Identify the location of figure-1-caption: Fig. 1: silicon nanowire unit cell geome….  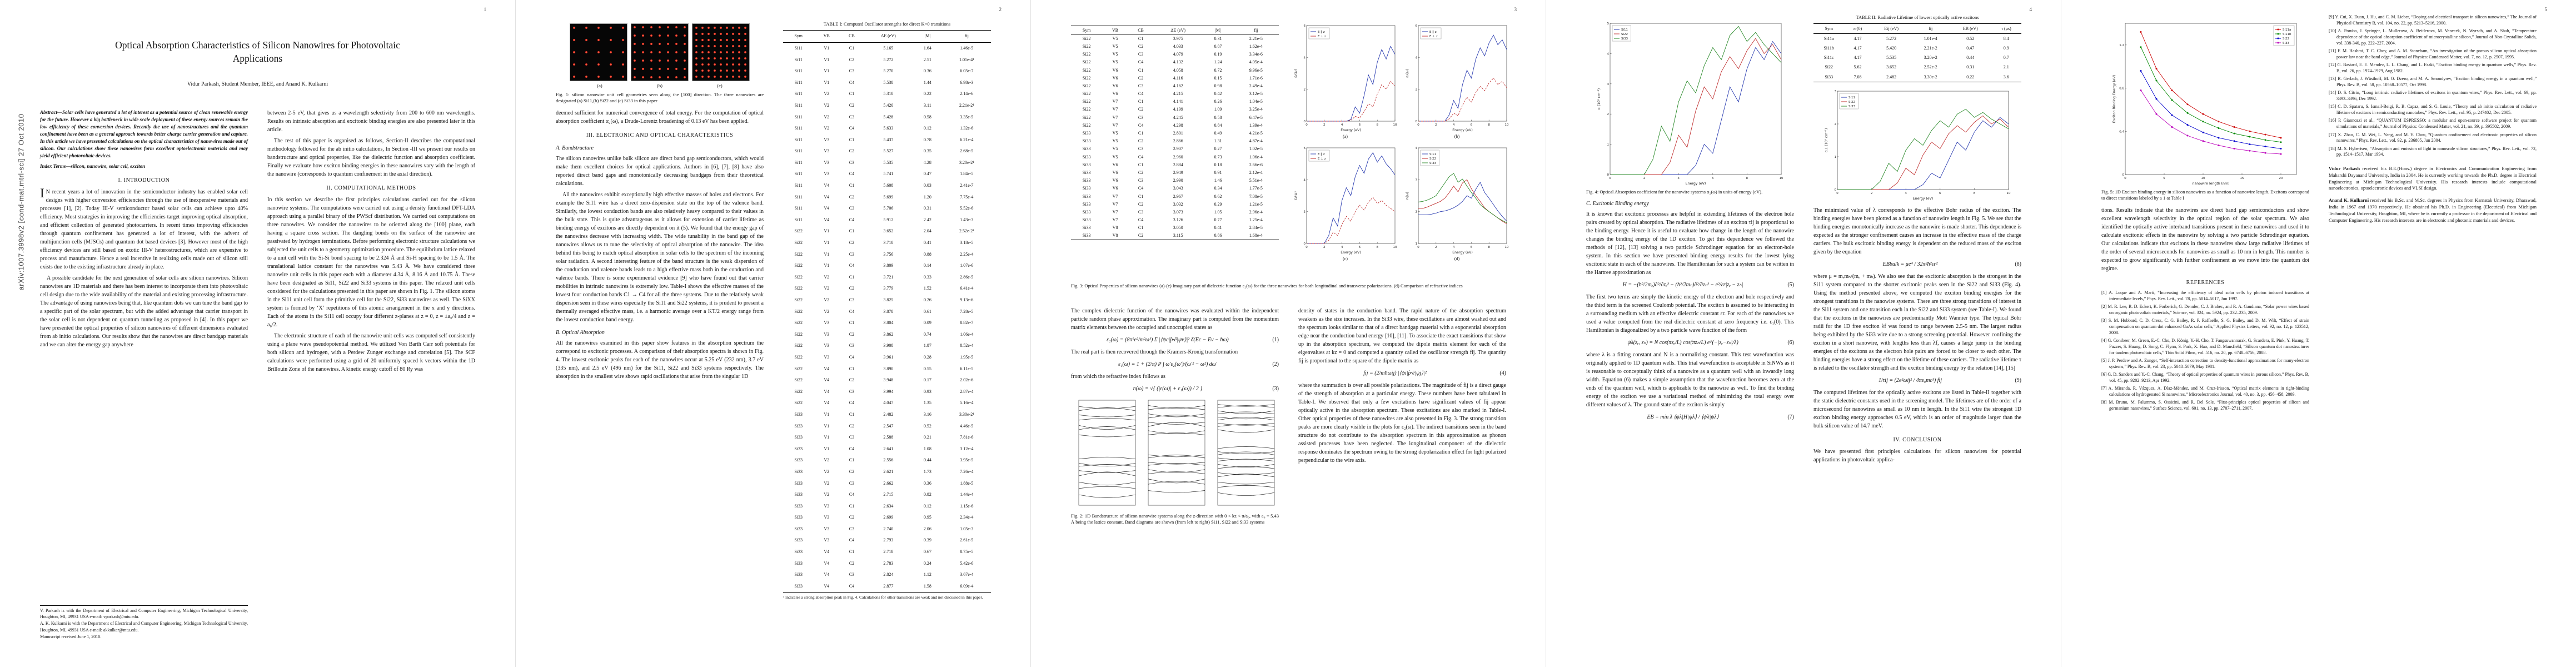
(660, 97).